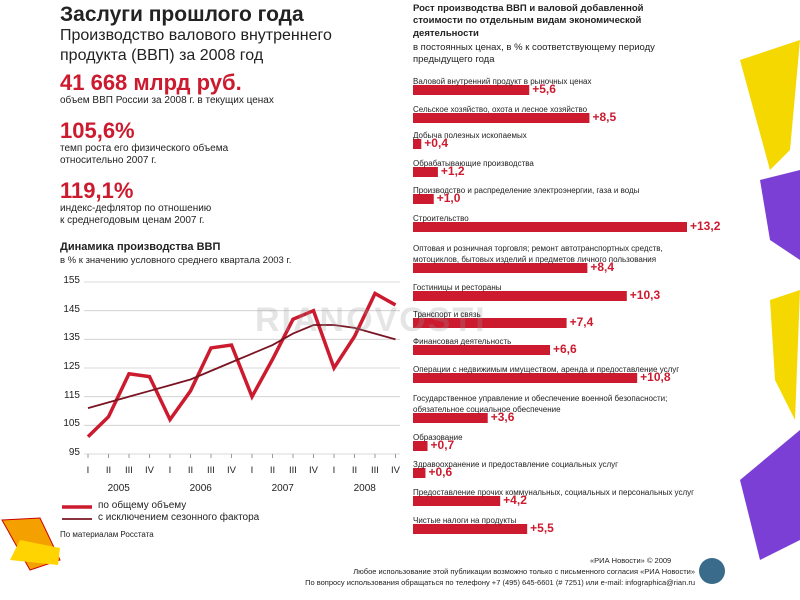 The height and width of the screenshot is (600, 800). I want to click on value-label: +6,6, so click(565, 349).